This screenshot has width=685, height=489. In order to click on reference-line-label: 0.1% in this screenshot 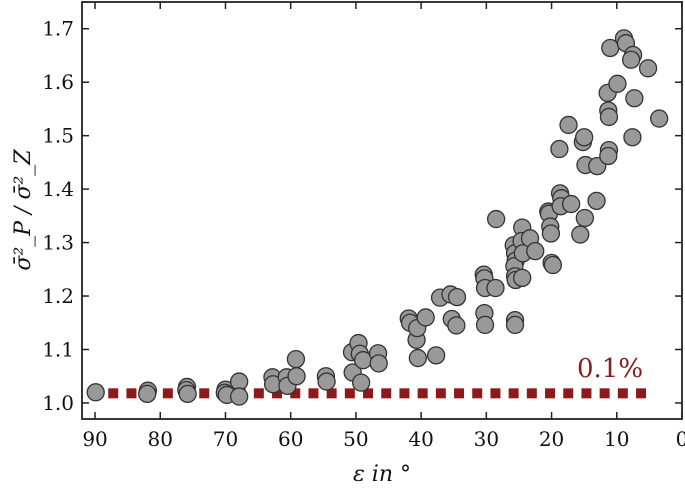, I will do `click(610, 369)`.